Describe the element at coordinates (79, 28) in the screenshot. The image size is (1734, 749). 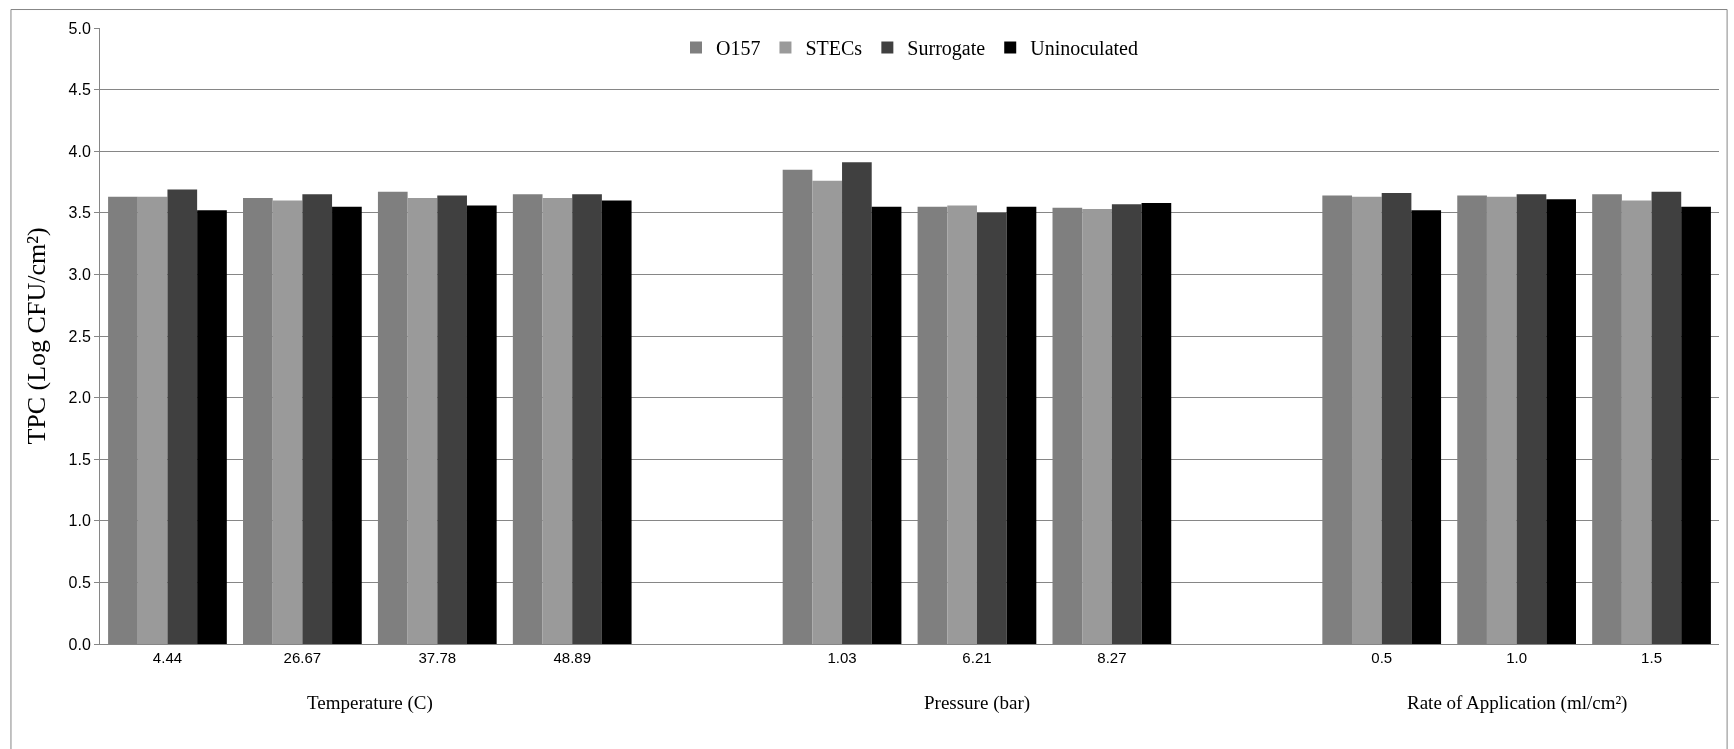
I see `y-tick-label: 5.0` at that location.